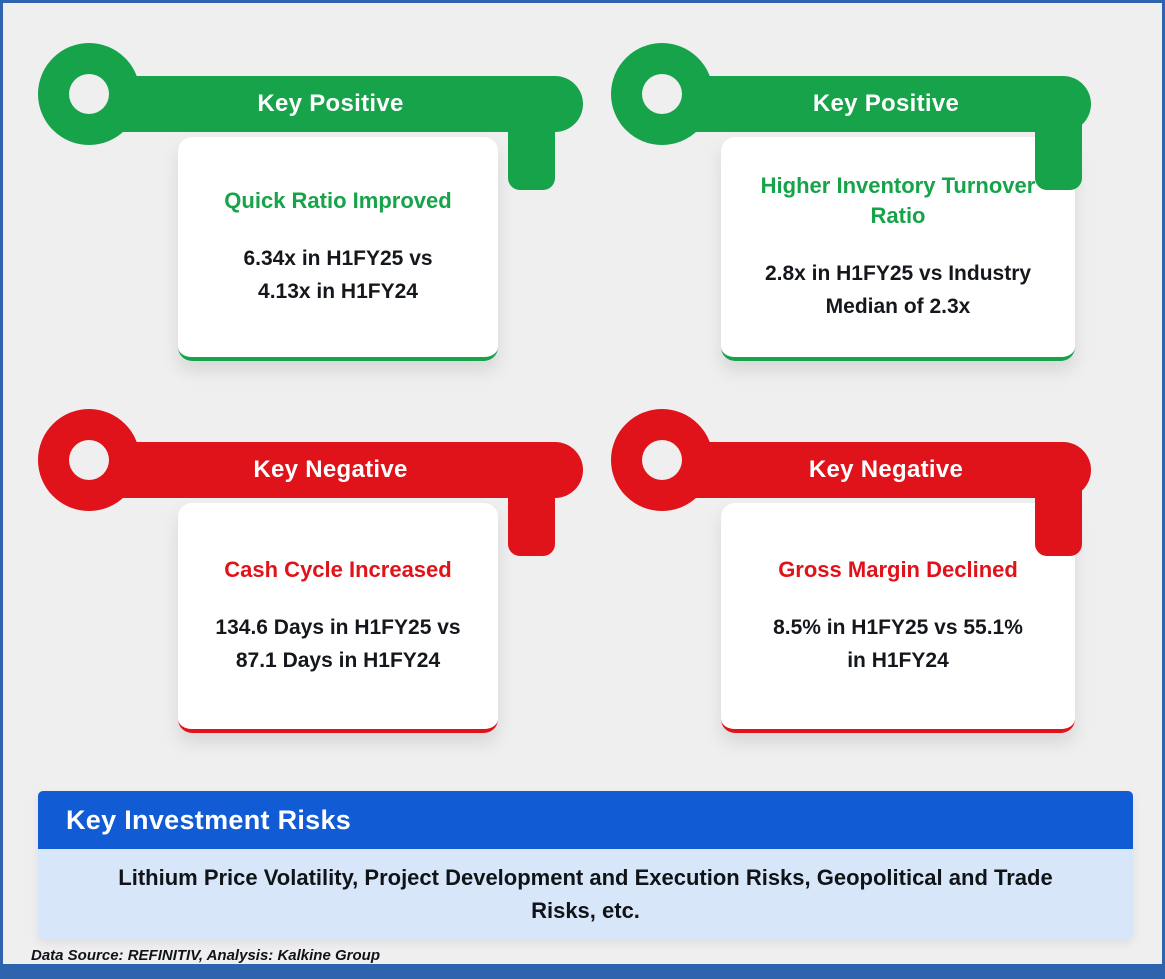 The width and height of the screenshot is (1165, 979). I want to click on metric-title: Higher Inventory Turnover Ratio, so click(898, 200).